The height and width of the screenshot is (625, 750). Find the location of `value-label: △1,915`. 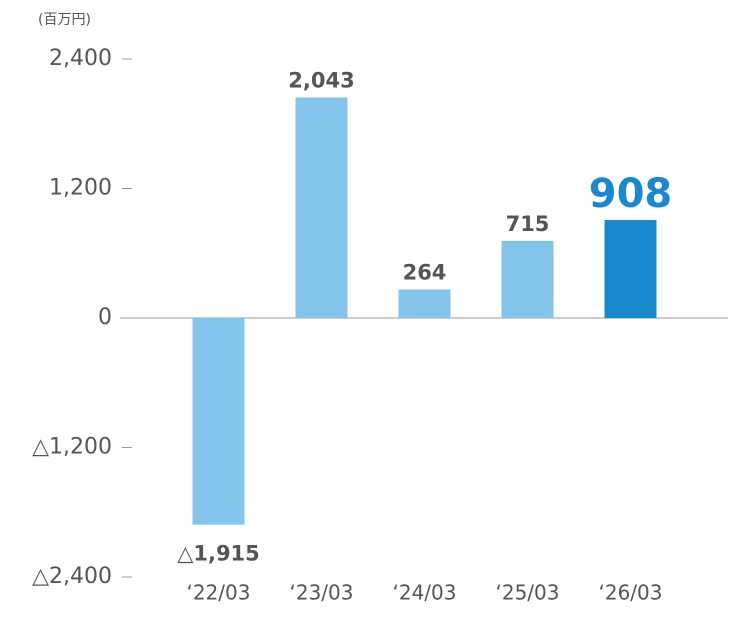

value-label: △1,915 is located at coordinates (218, 554).